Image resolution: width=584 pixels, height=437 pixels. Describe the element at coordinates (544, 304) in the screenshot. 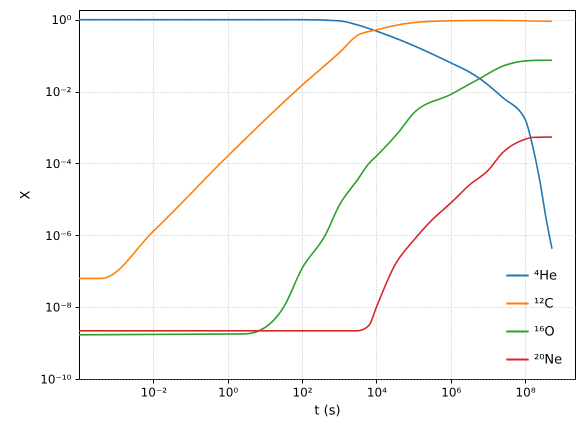

I see `legend-label: ¹²C` at that location.